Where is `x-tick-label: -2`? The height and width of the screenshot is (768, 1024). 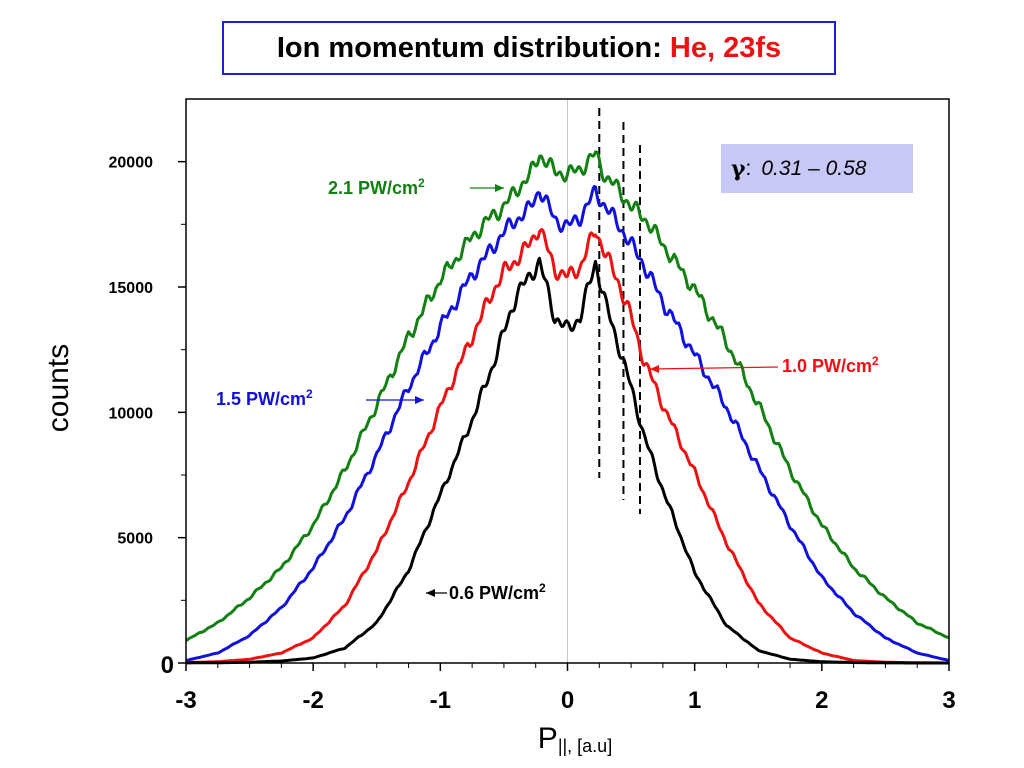 x-tick-label: -2 is located at coordinates (312, 700).